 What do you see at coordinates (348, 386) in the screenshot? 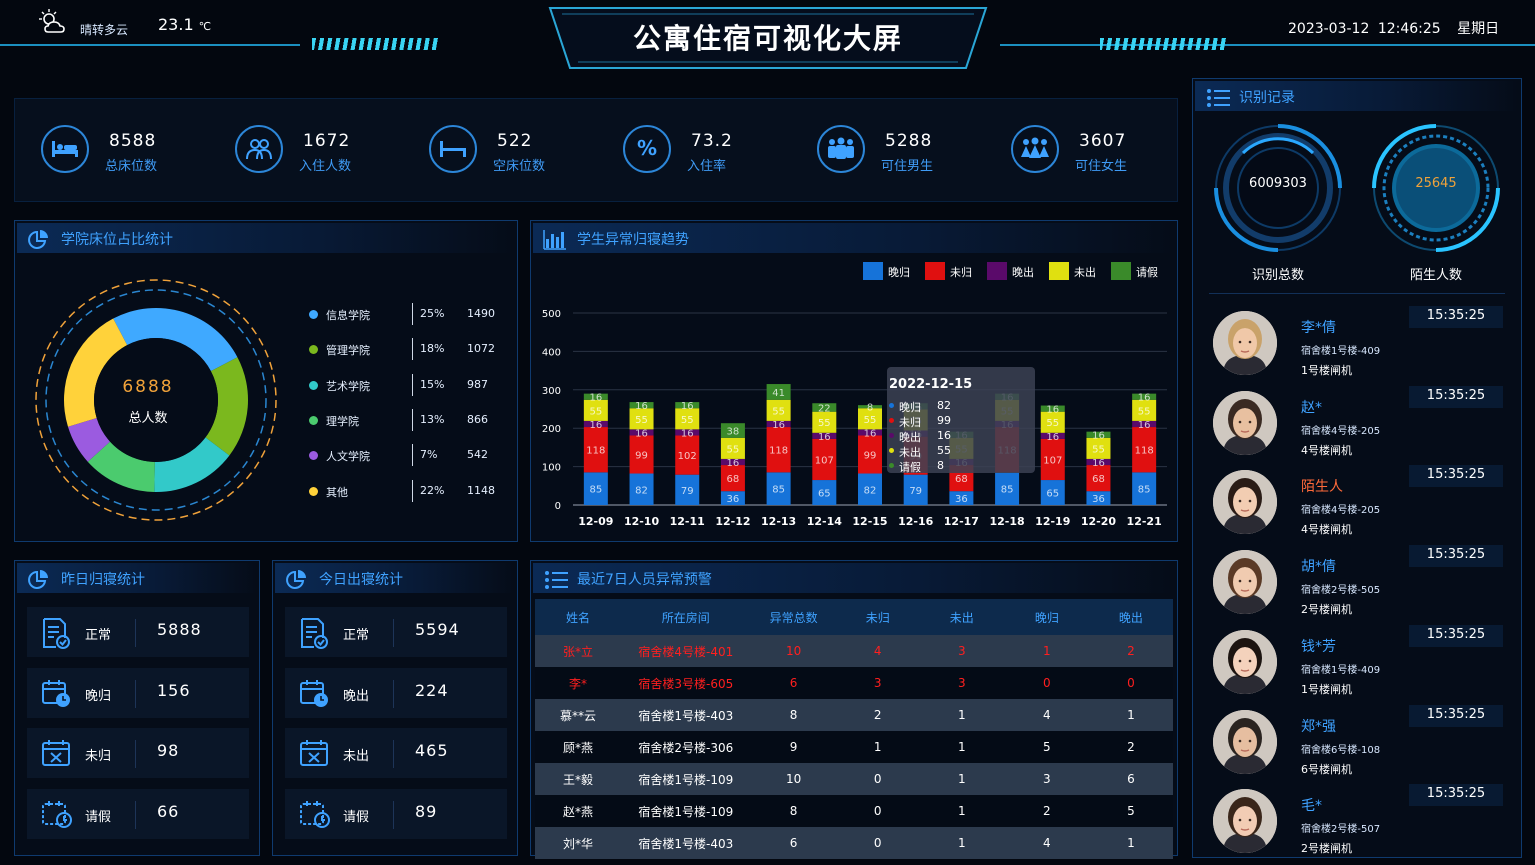
I see `legend-name: 艺术学院` at bounding box center [348, 386].